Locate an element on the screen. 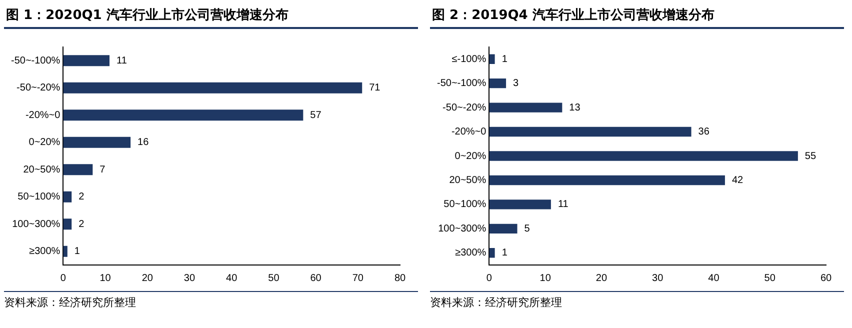 The height and width of the screenshot is (328, 852). data-label: 3 is located at coordinates (516, 84).